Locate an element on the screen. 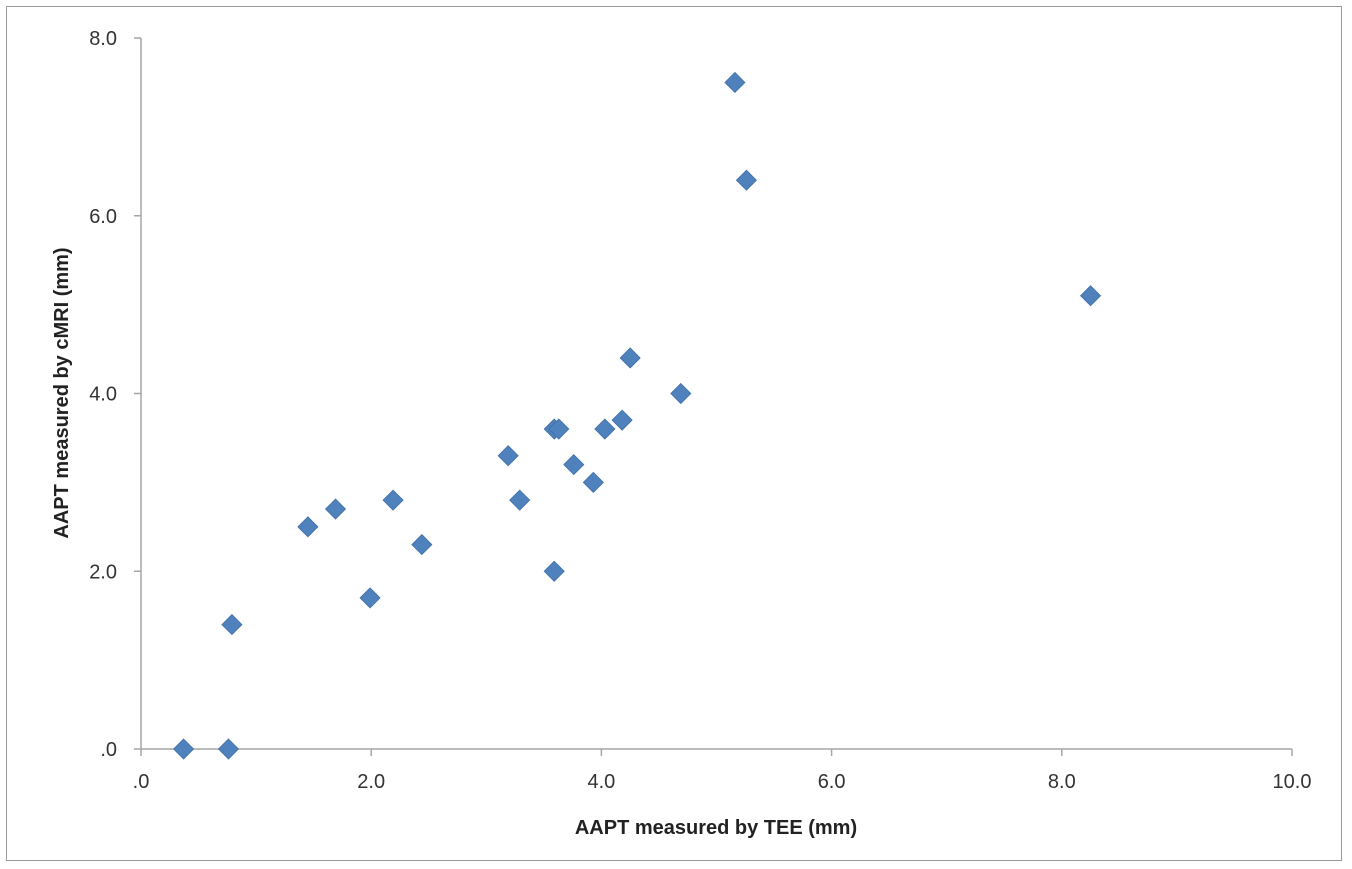 This screenshot has height=869, width=1352. x-tick-label: 10.0 is located at coordinates (1292, 782).